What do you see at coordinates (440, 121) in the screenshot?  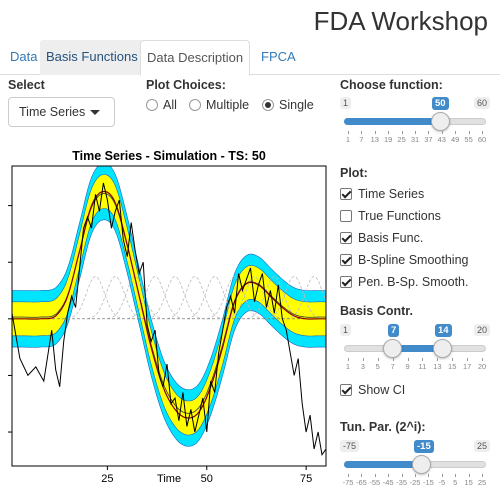 I see `choose-function-handle` at bounding box center [440, 121].